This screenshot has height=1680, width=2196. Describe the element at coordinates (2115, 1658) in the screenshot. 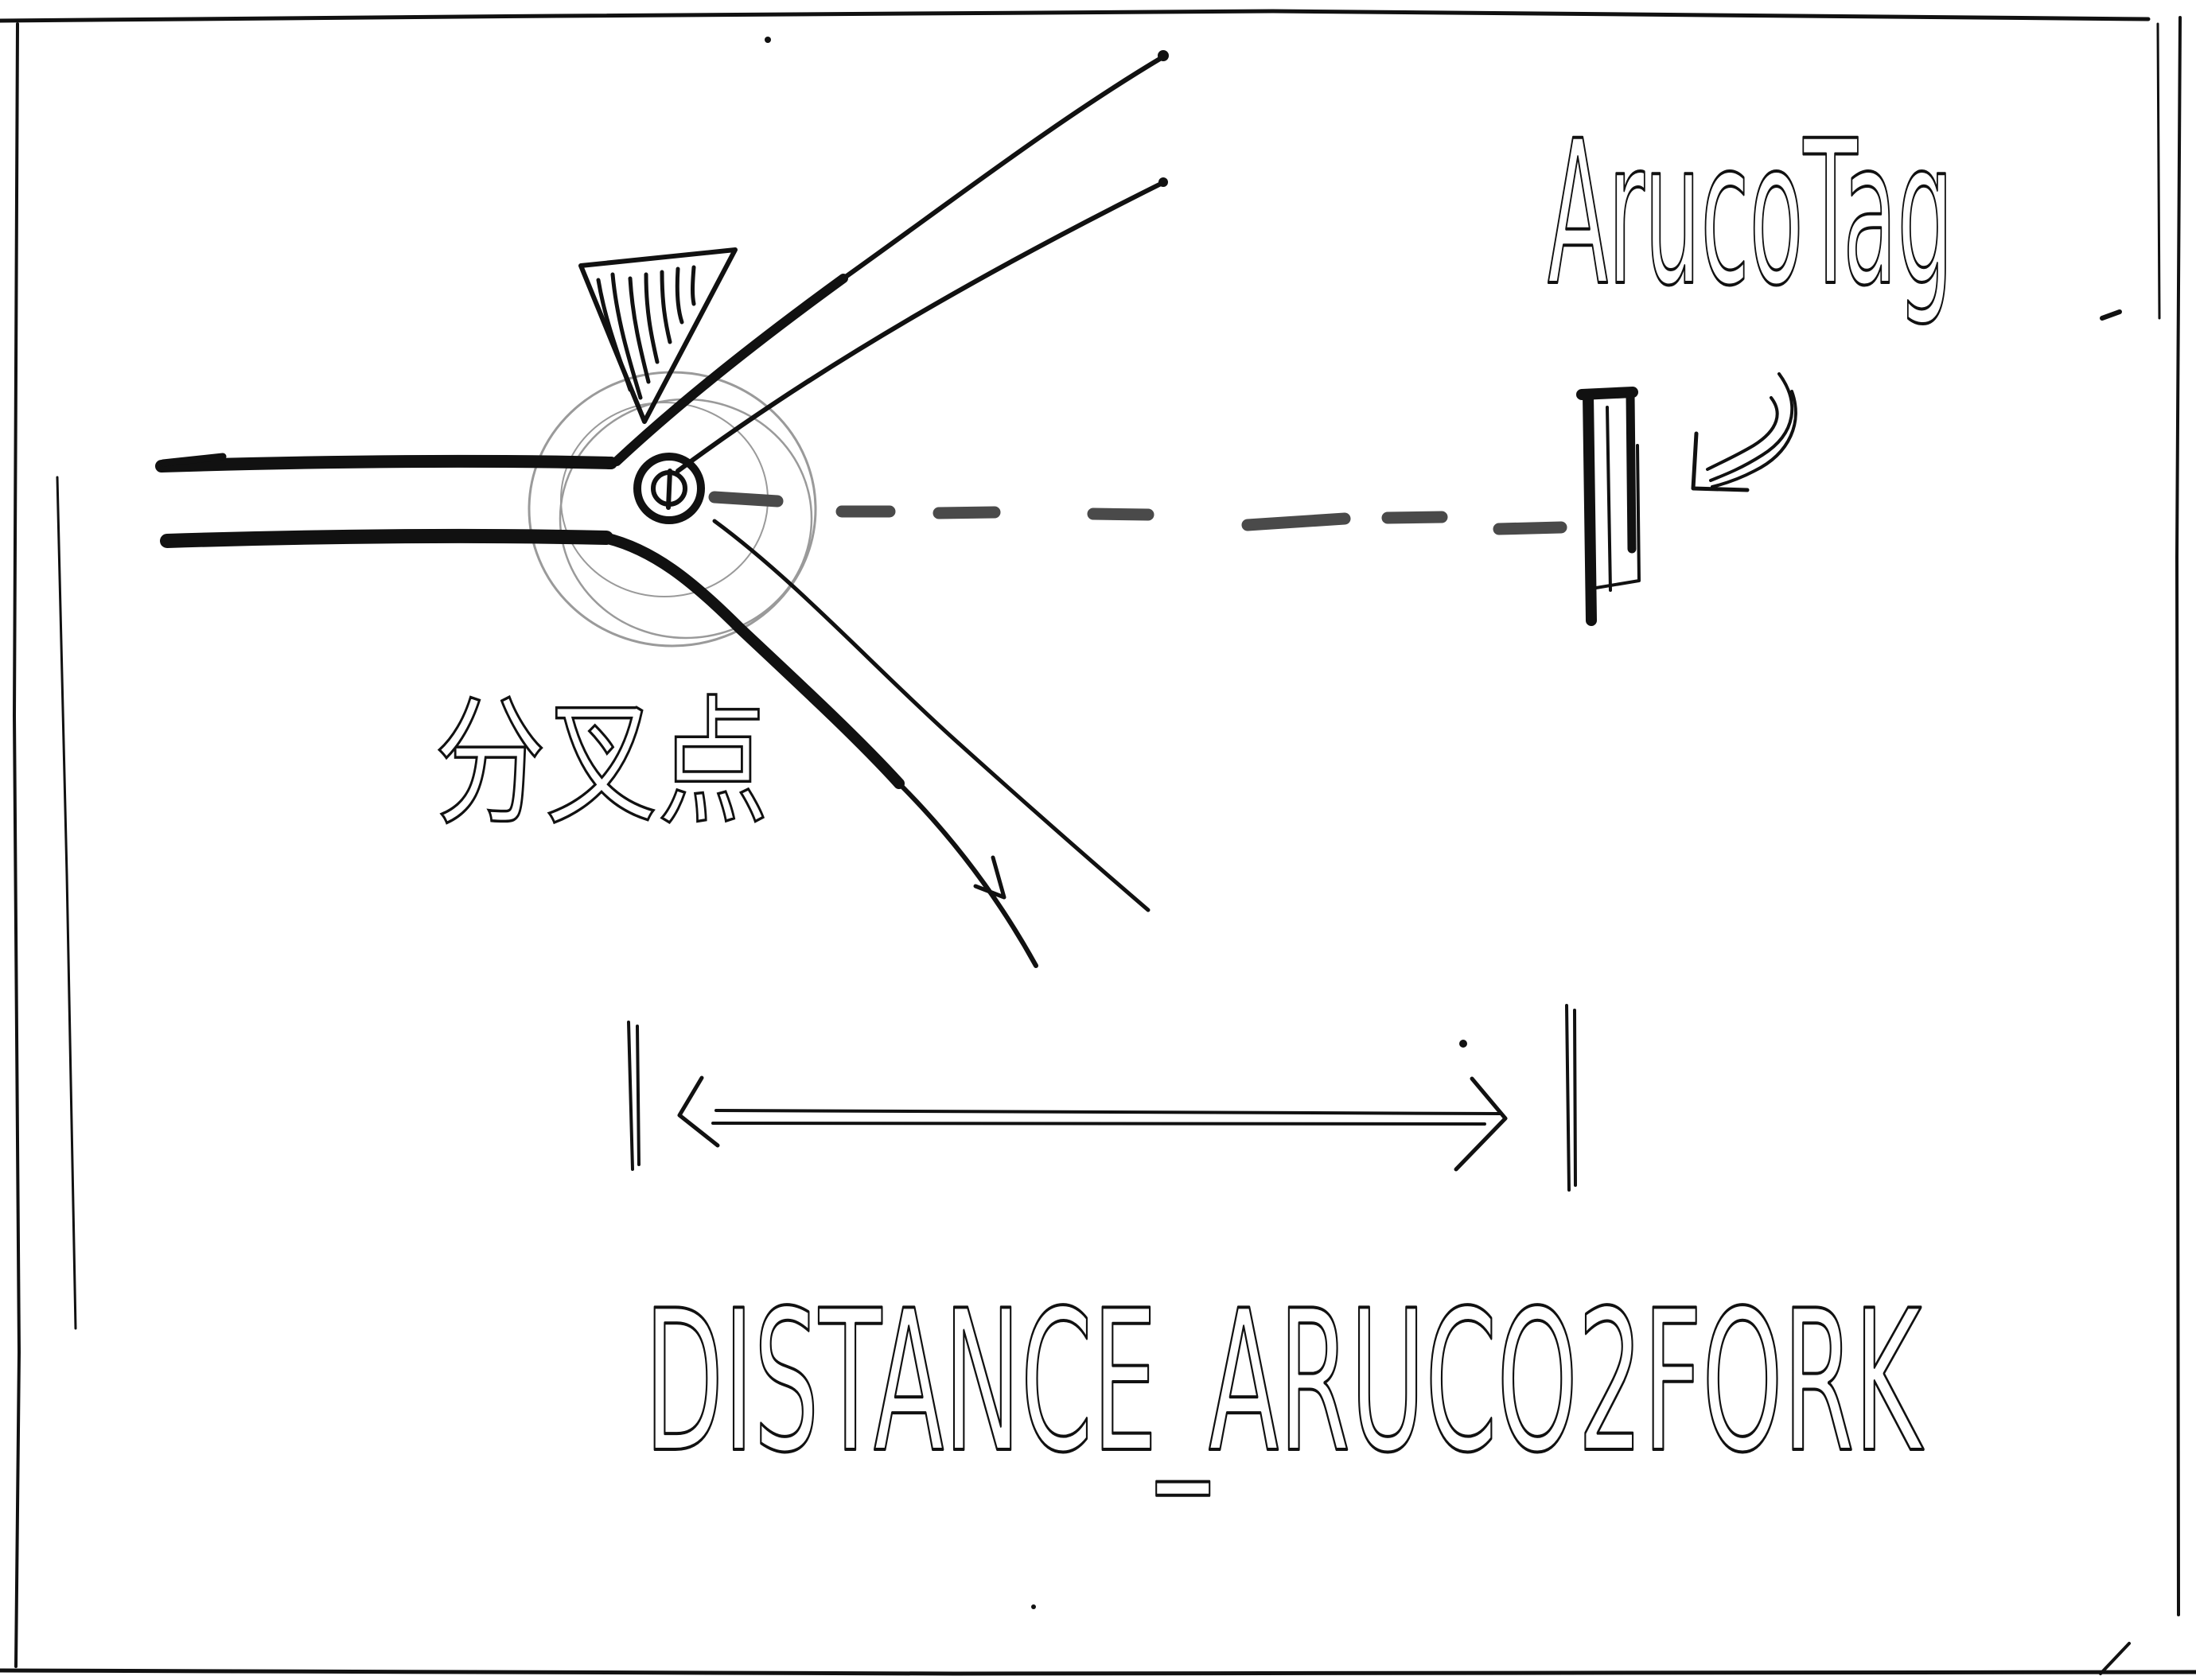

I see `frame-corner-stroke` at that location.